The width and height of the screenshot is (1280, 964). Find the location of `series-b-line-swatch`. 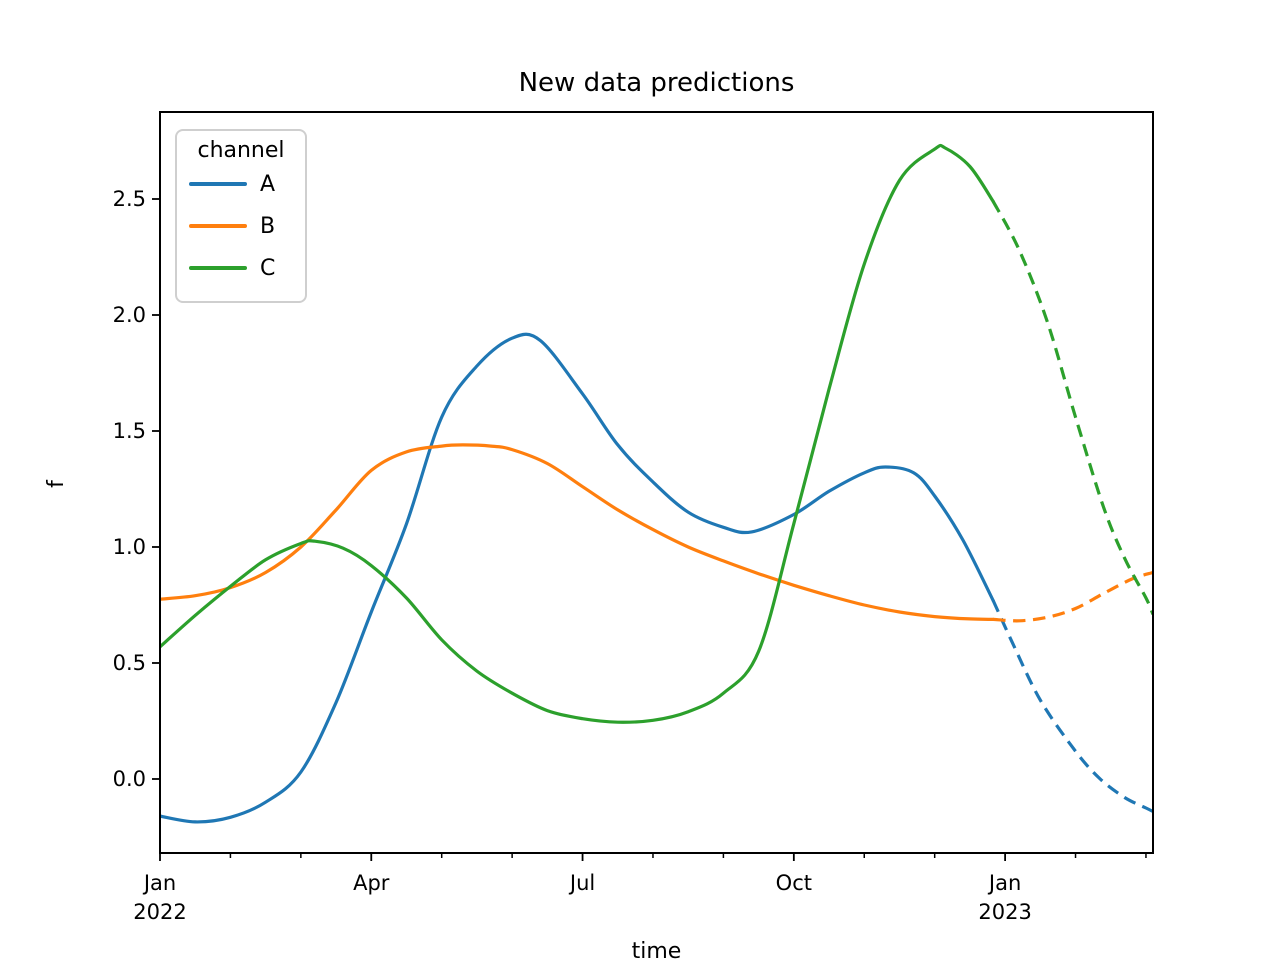

series-b-line-swatch is located at coordinates (218, 226).